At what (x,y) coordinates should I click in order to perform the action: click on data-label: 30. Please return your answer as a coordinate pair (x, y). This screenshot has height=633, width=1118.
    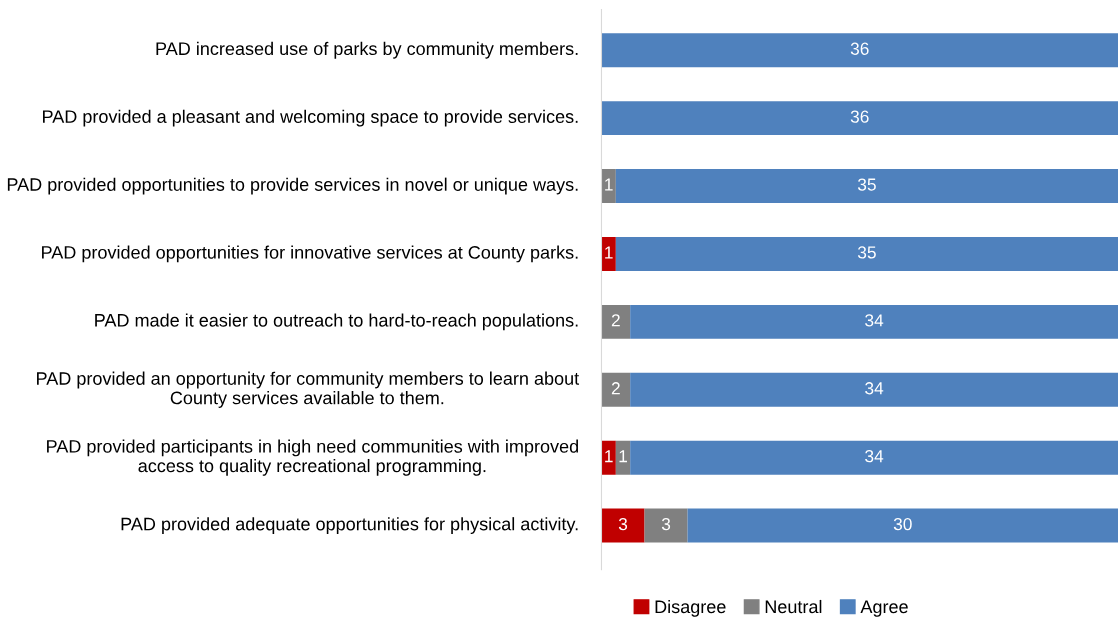
    Looking at the image, I should click on (902, 524).